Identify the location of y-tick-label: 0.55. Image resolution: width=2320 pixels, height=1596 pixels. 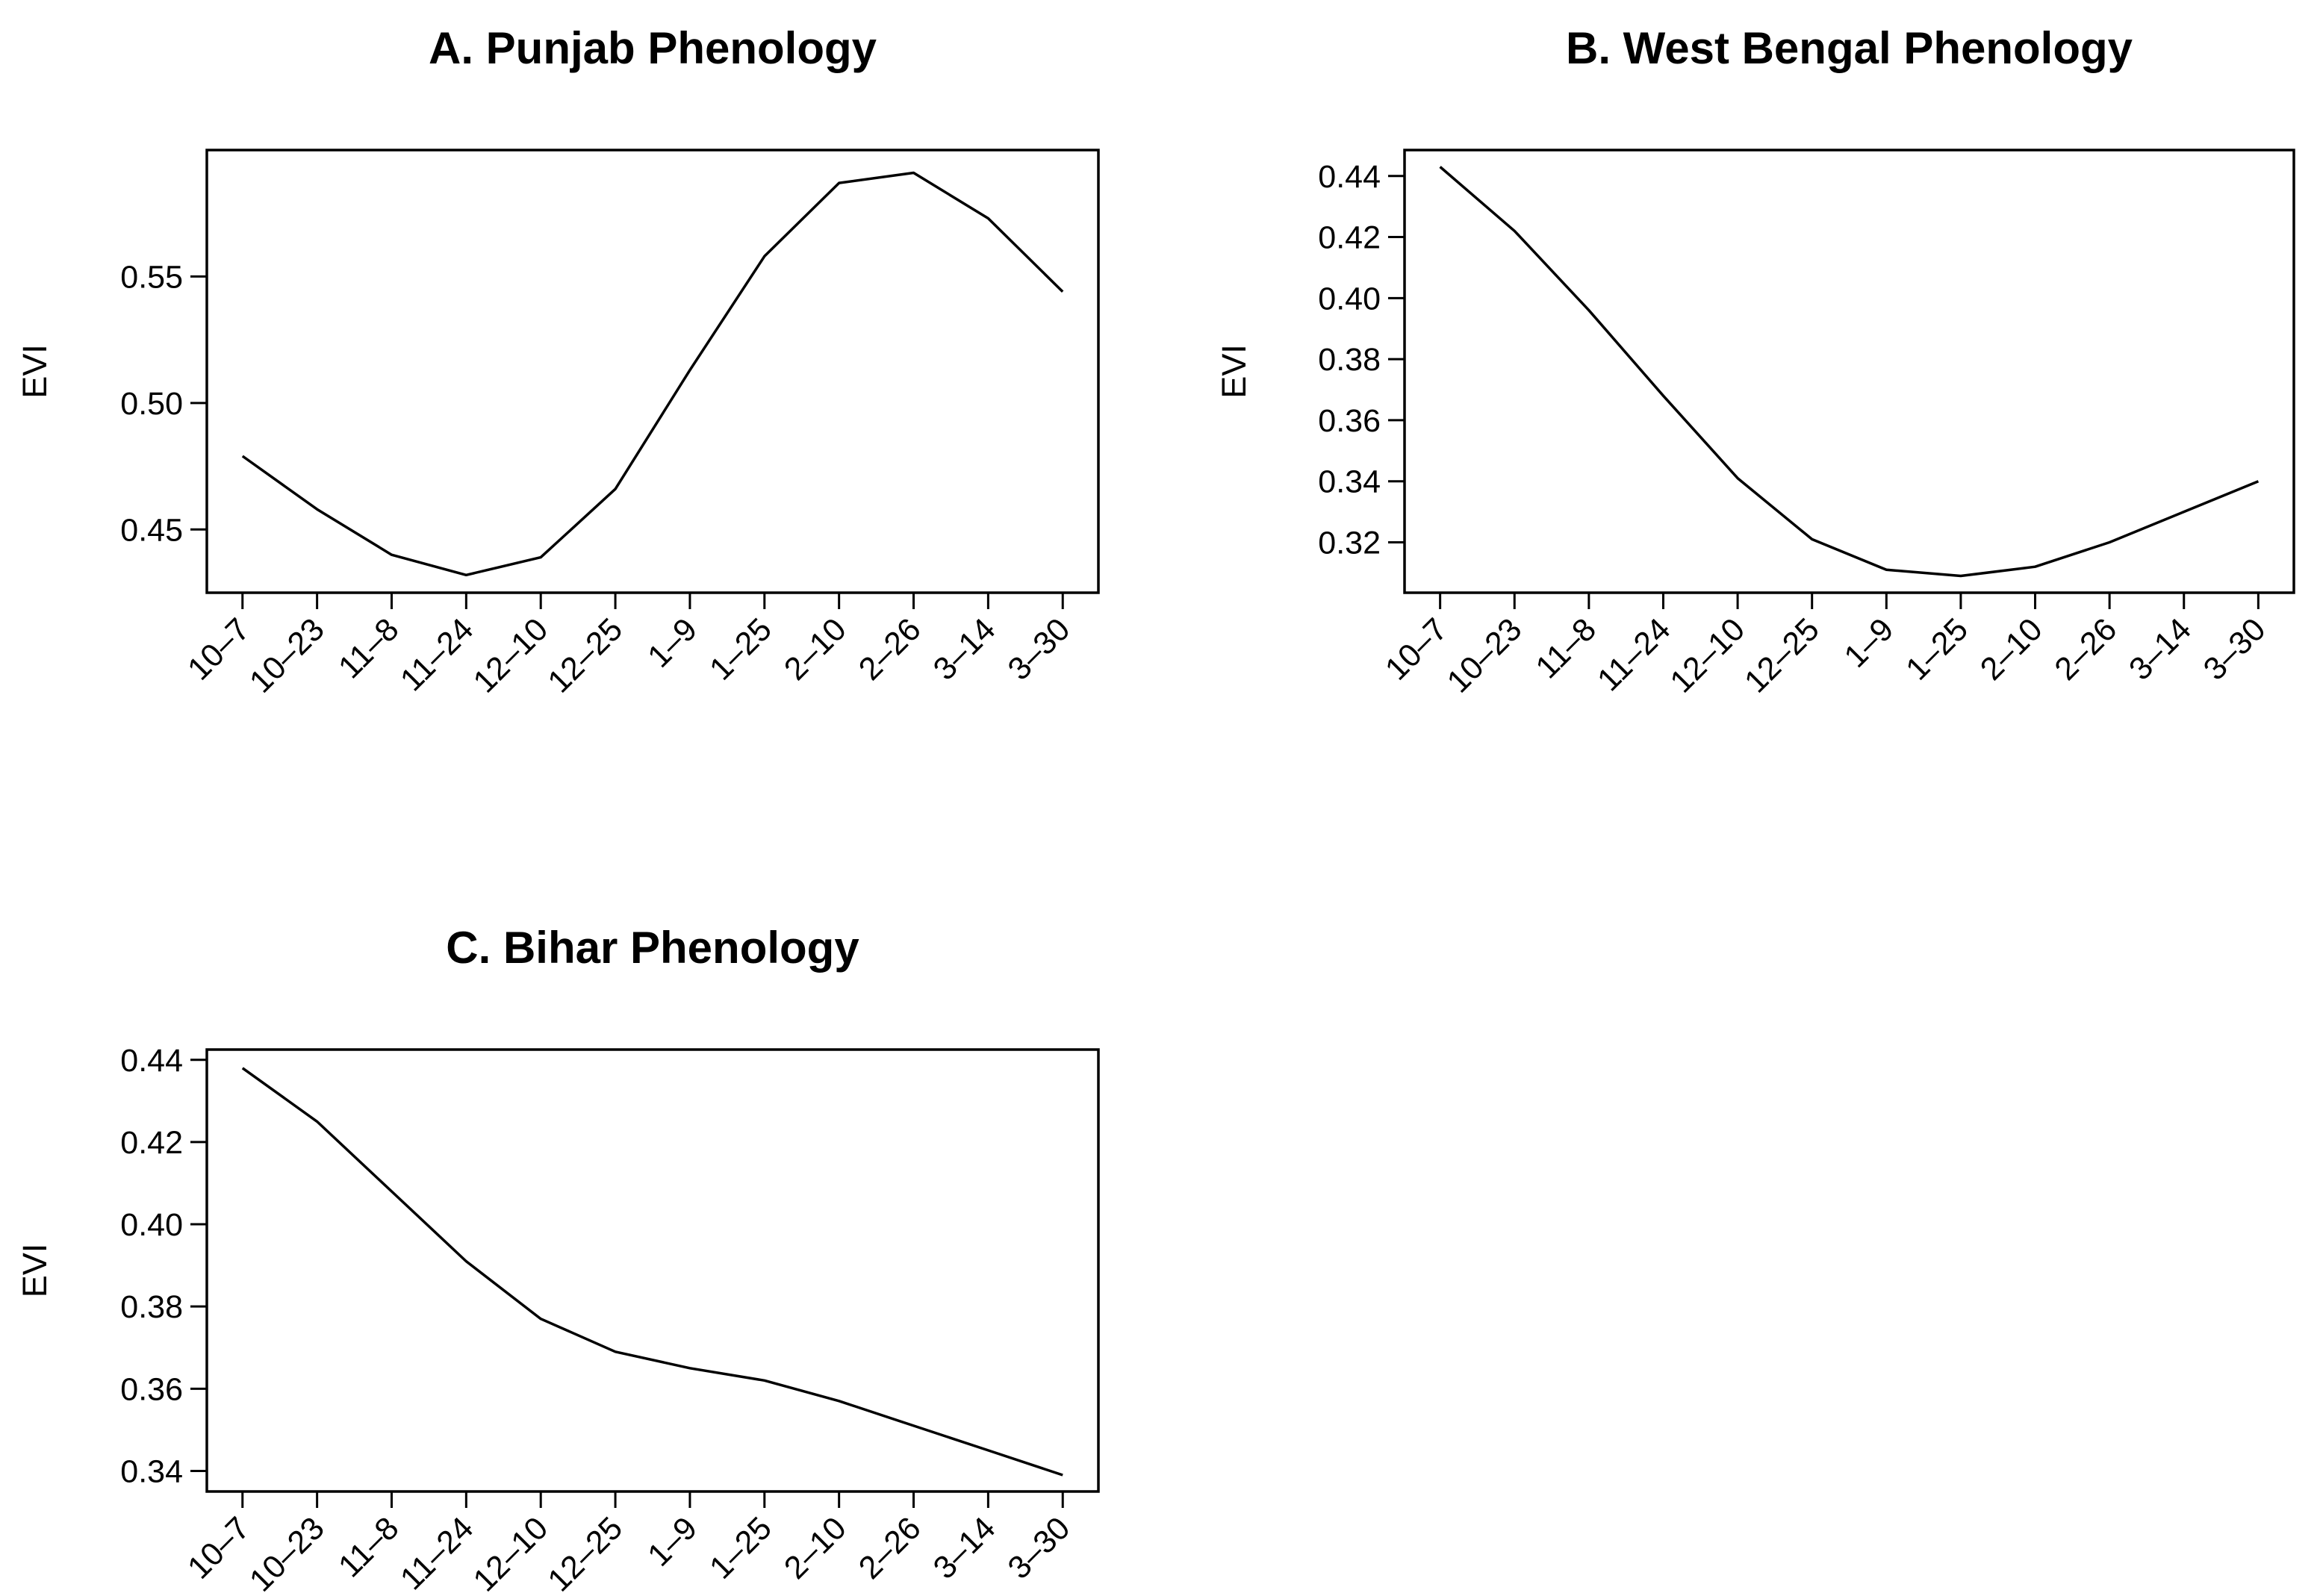
(151, 277).